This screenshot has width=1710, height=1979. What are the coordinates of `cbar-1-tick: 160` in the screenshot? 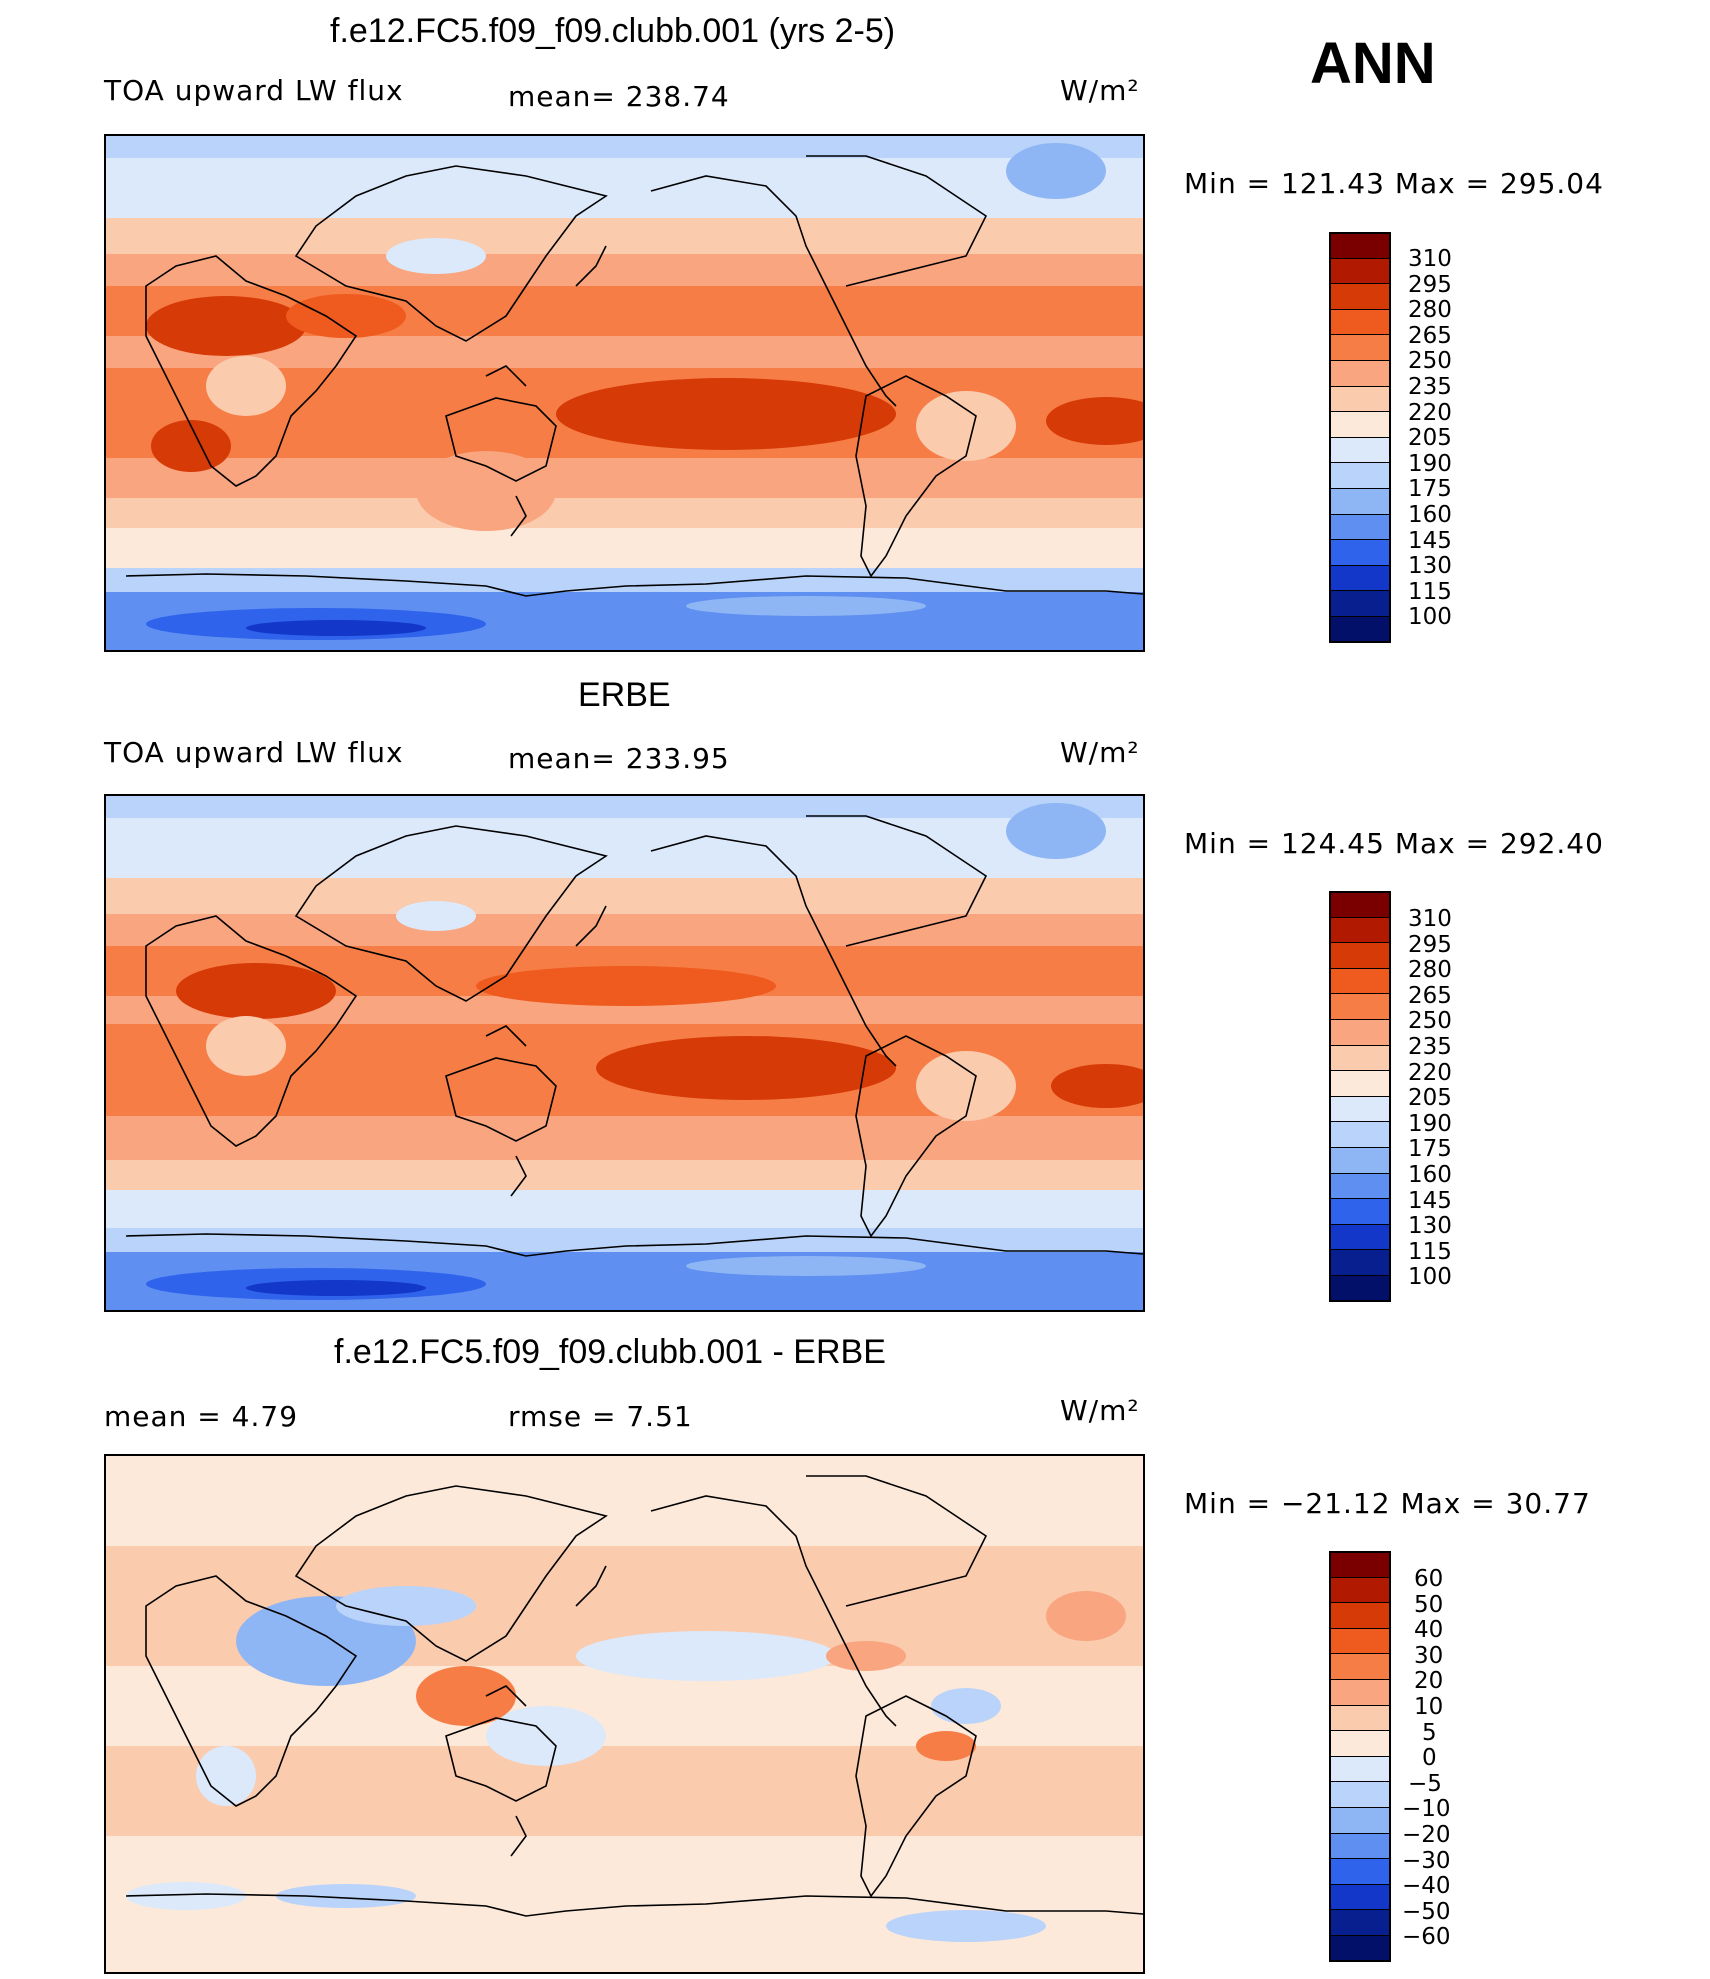 It's located at (1430, 515).